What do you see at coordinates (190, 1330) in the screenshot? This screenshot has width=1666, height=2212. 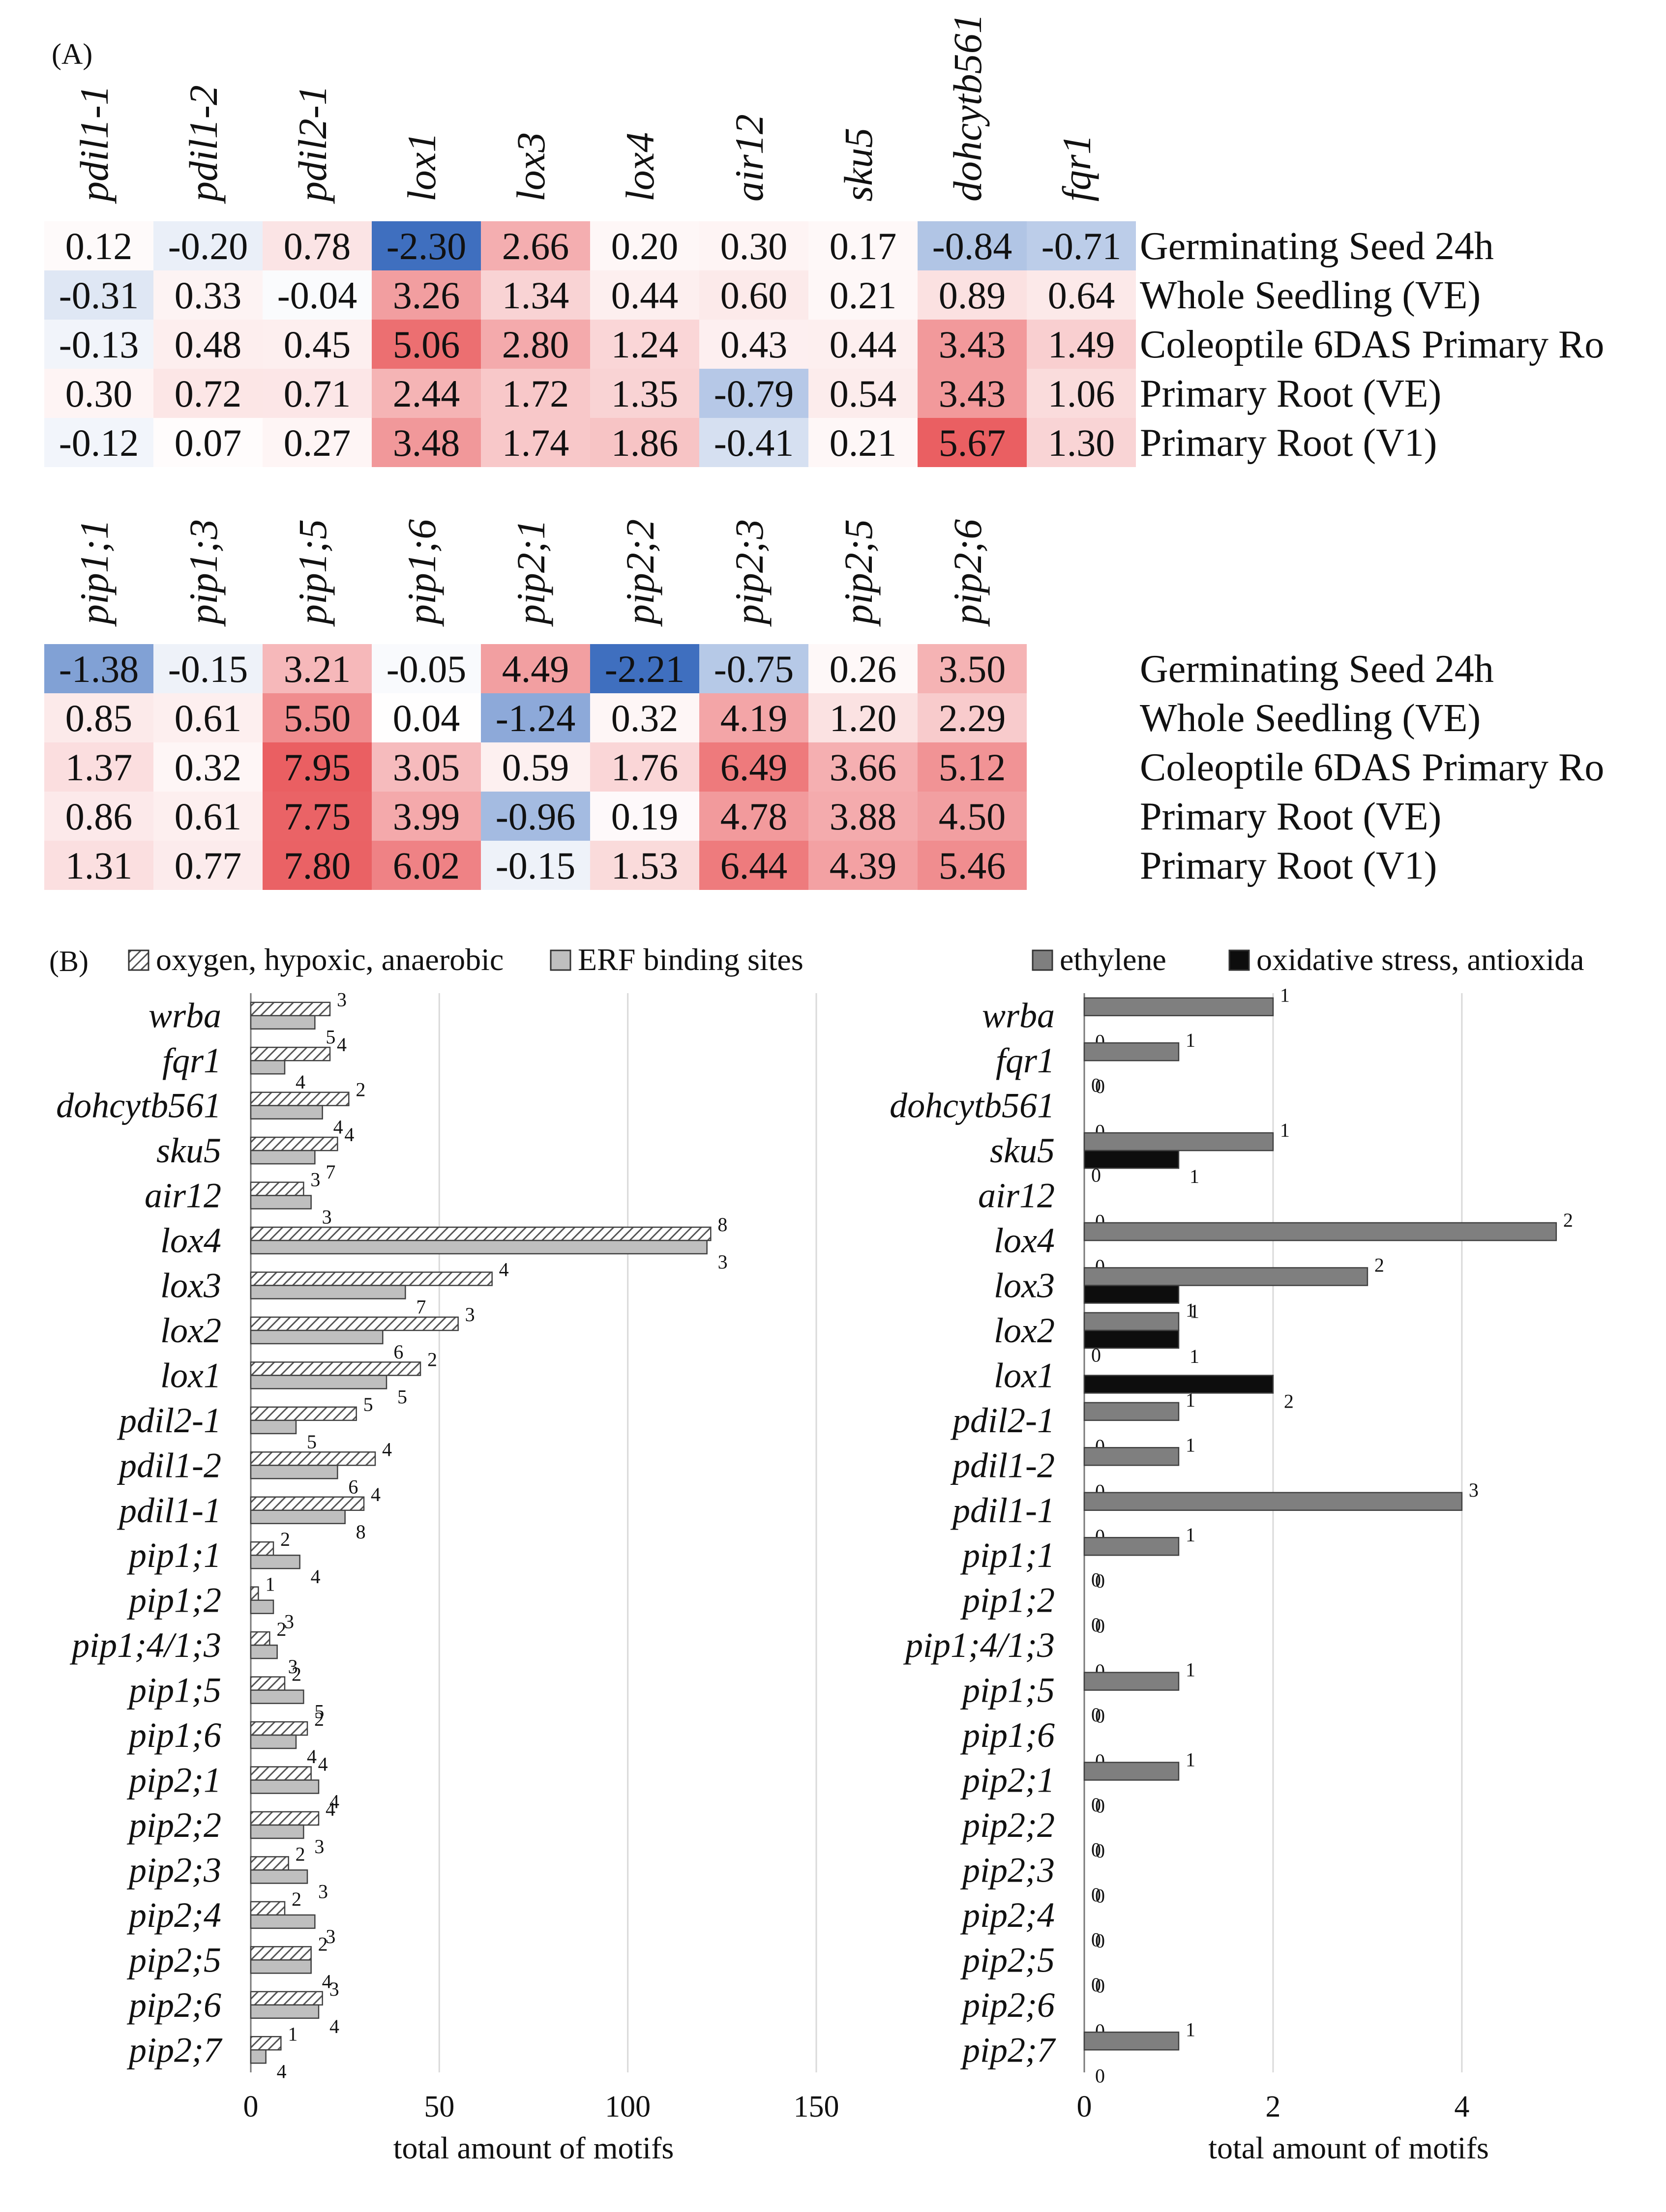 I see `category-label-lox2: lox2` at bounding box center [190, 1330].